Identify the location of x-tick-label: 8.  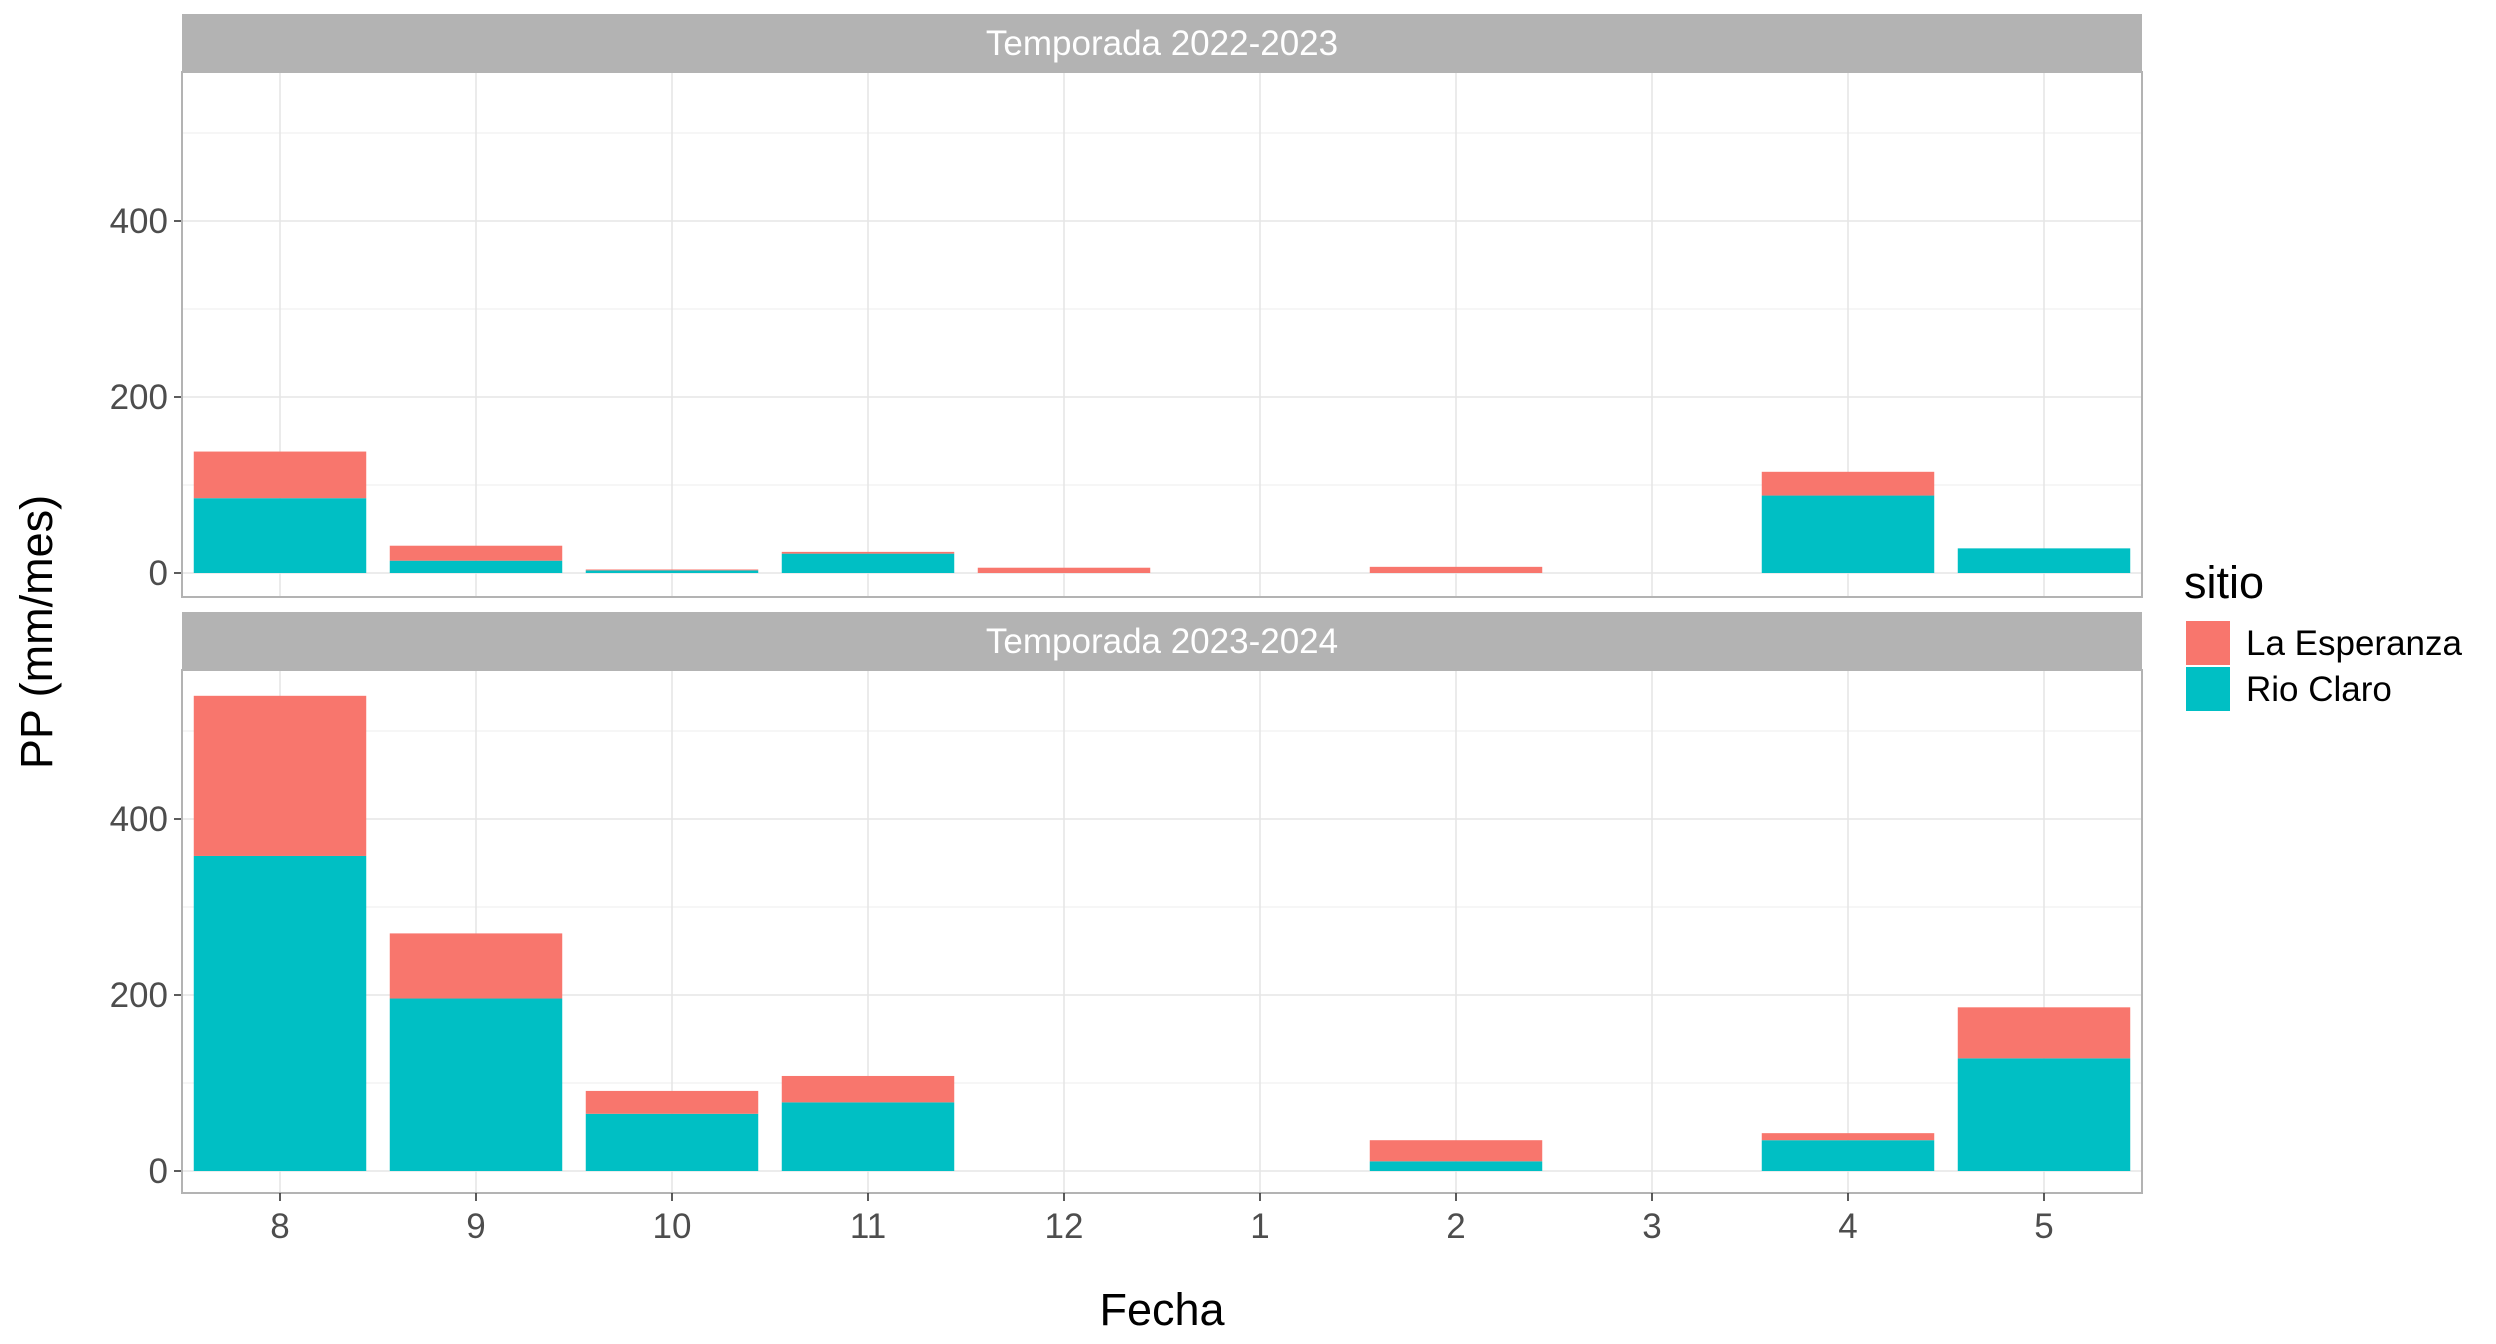
(279, 1226).